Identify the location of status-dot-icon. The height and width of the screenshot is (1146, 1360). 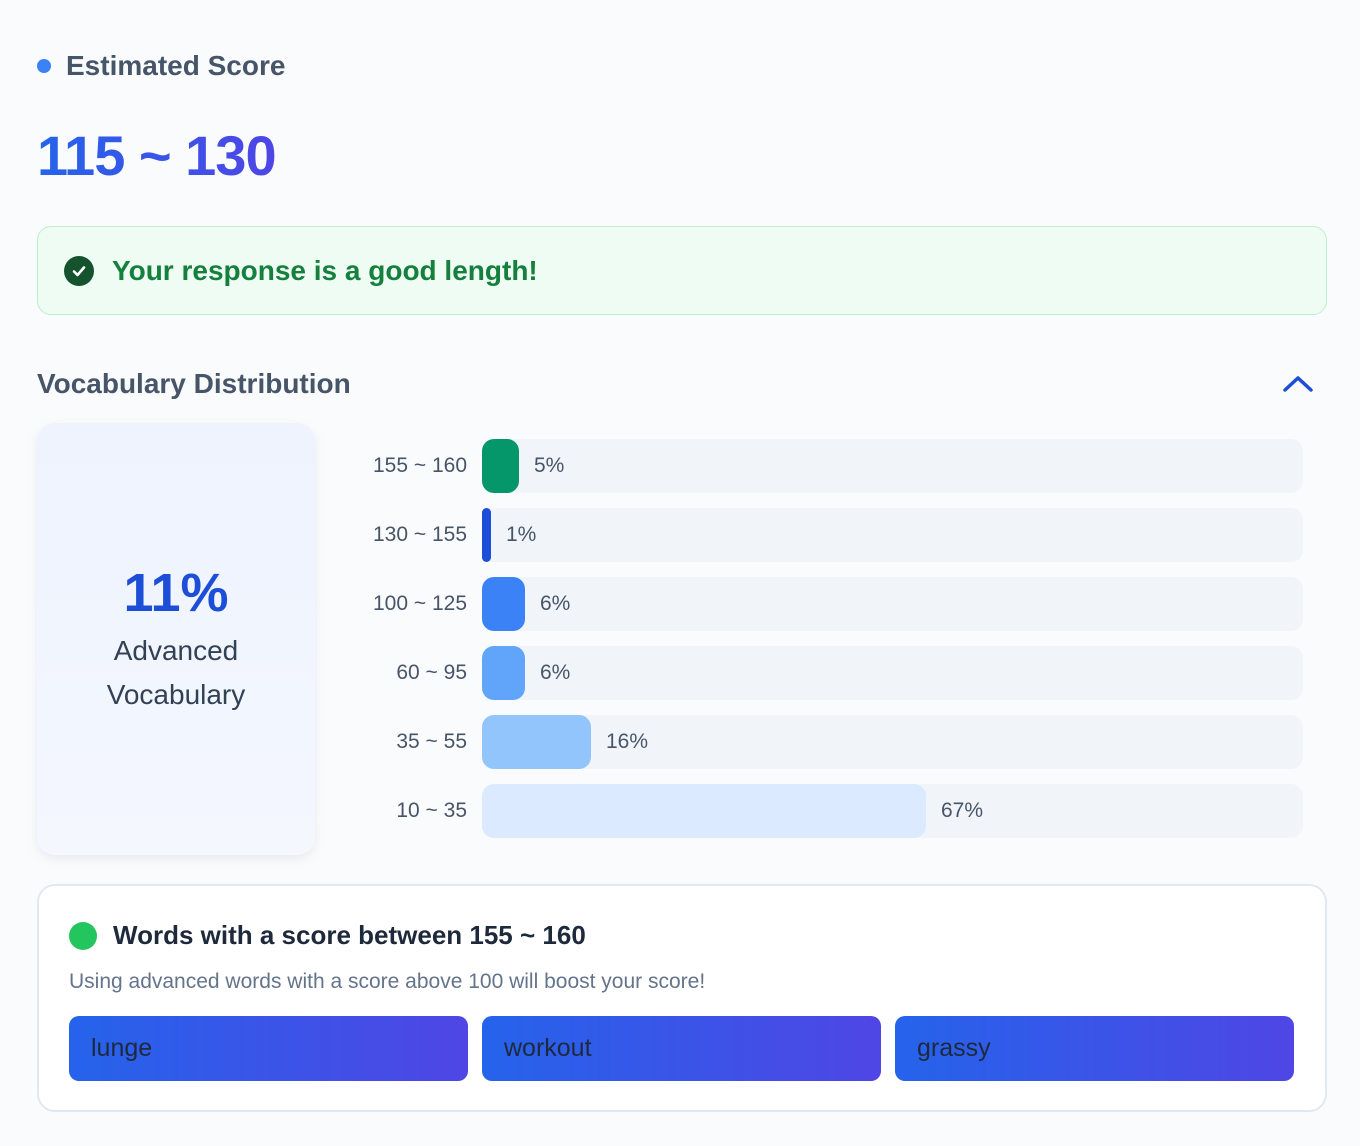
(44, 66).